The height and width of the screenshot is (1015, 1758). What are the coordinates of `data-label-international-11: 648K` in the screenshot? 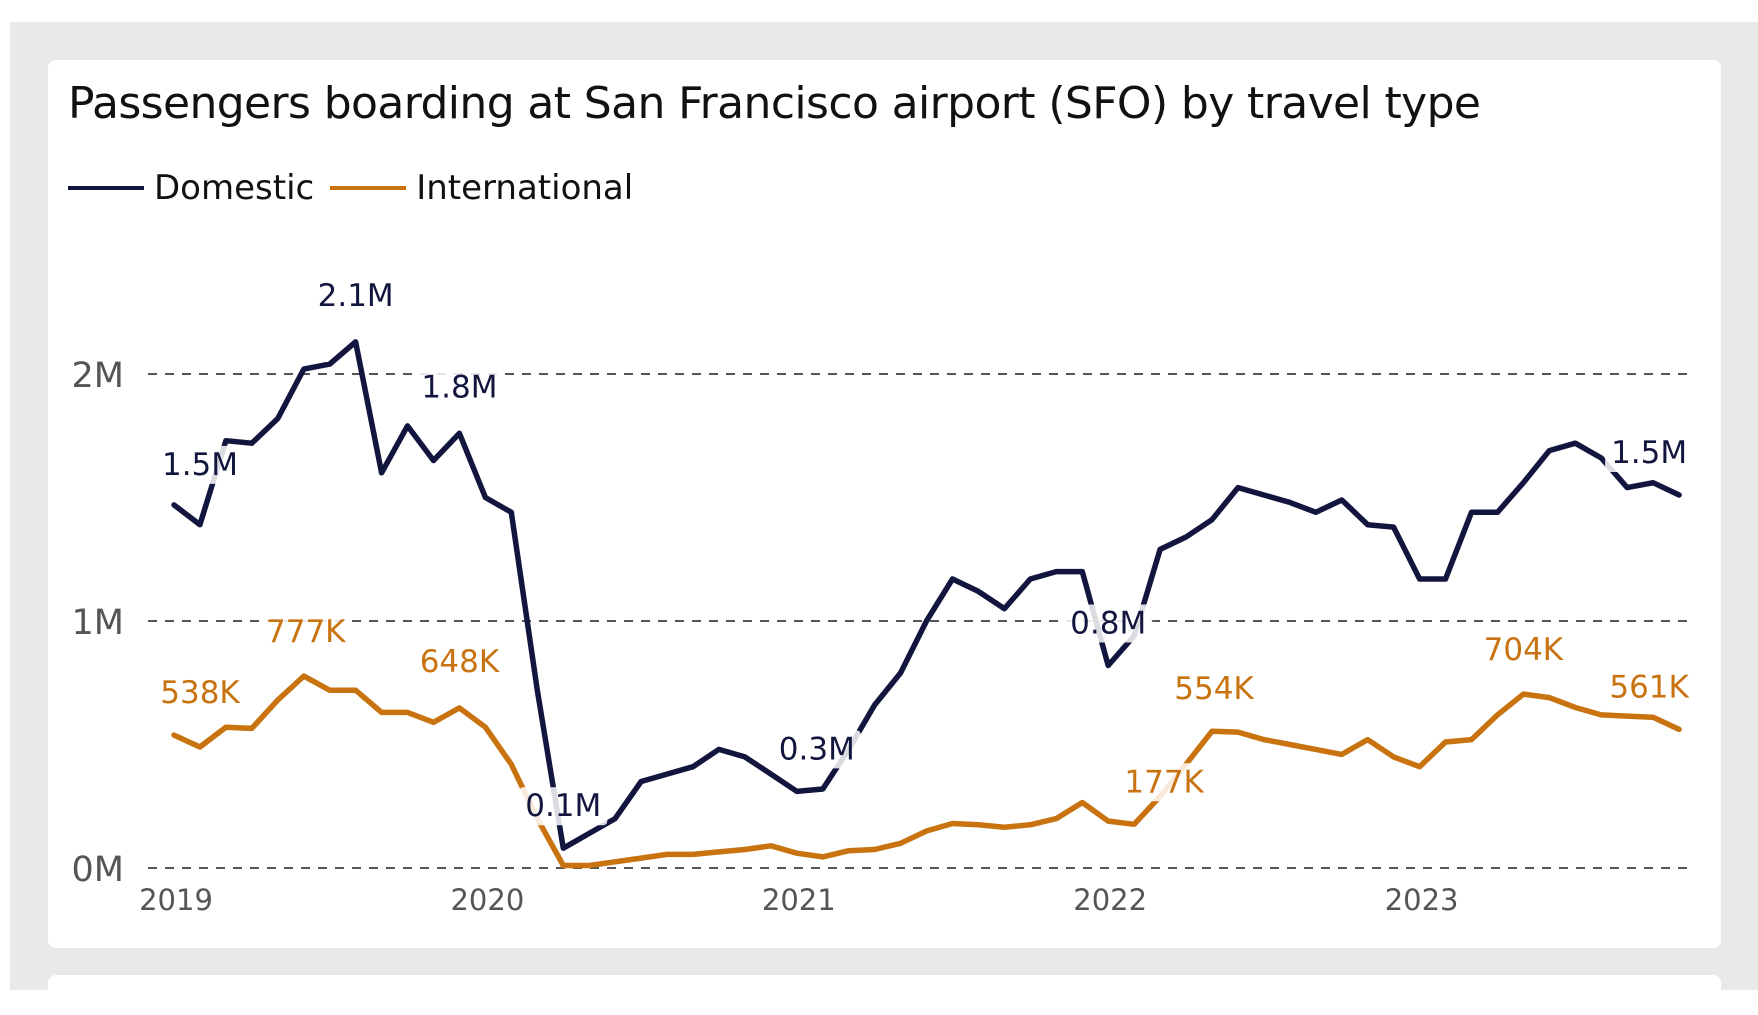 It's located at (460, 662).